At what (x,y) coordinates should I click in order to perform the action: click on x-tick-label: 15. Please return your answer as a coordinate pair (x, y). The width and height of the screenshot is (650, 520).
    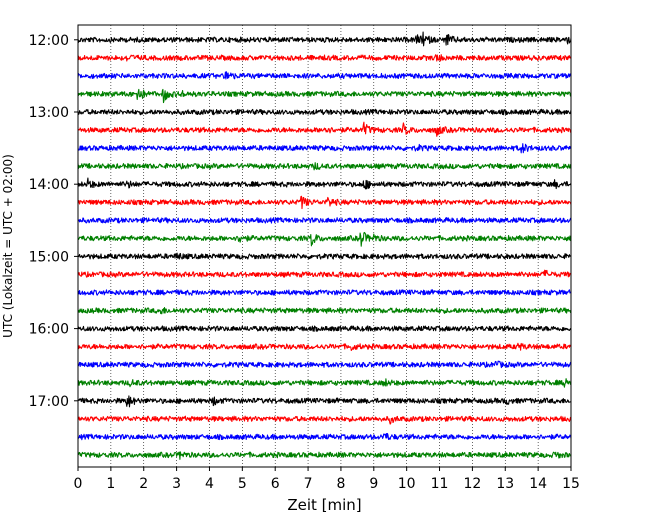
    Looking at the image, I should click on (571, 484).